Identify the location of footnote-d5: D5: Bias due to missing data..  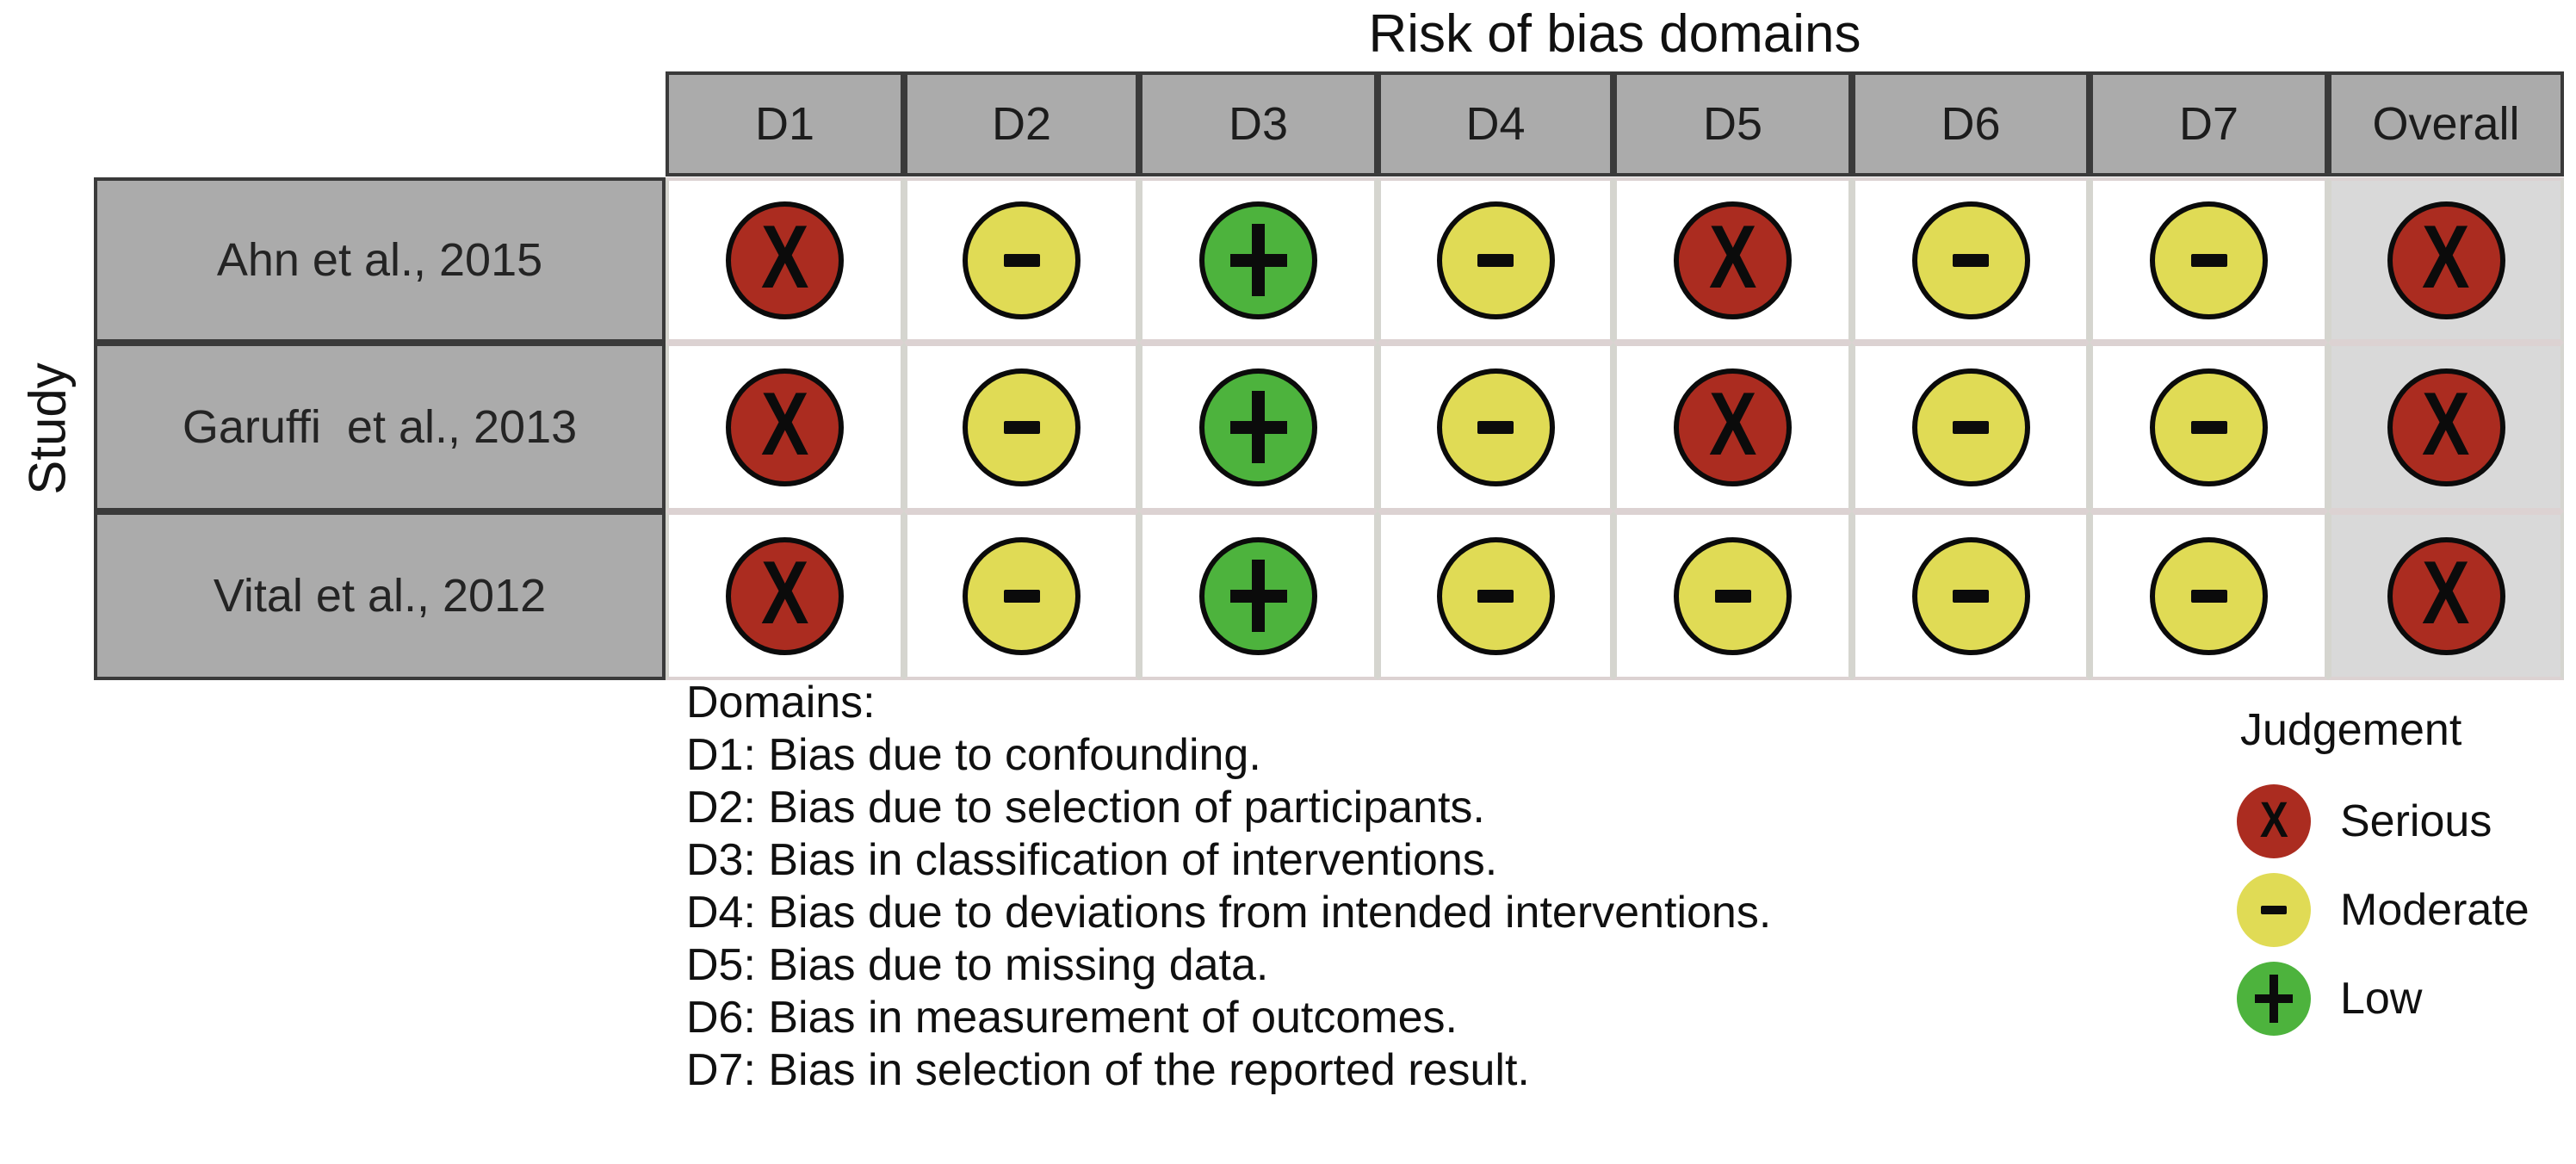
(977, 965).